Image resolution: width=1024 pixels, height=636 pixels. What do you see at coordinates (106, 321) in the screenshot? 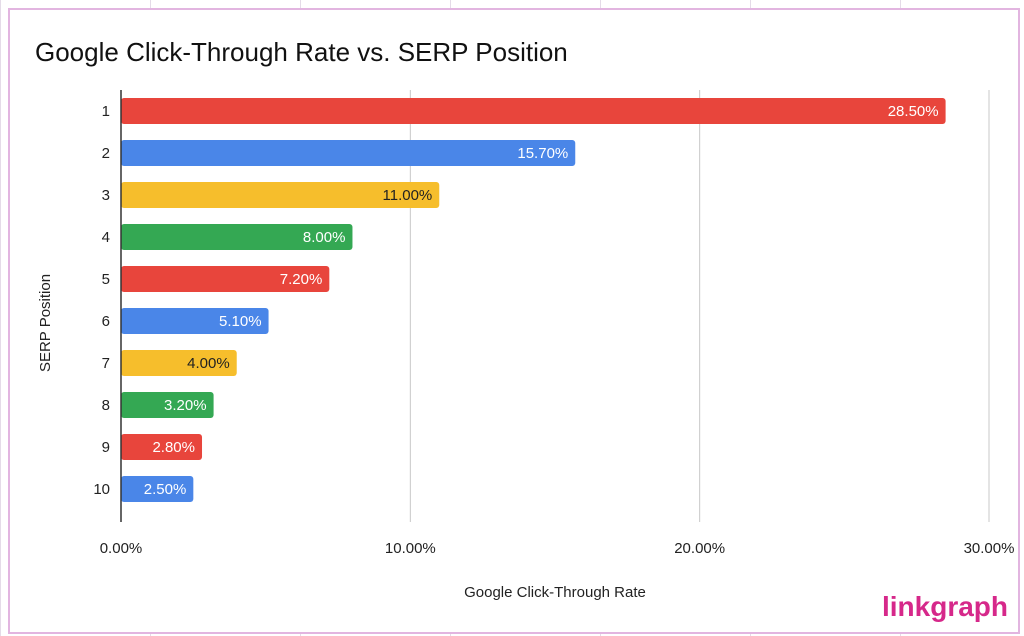
I see `y-tick-label: 6` at bounding box center [106, 321].